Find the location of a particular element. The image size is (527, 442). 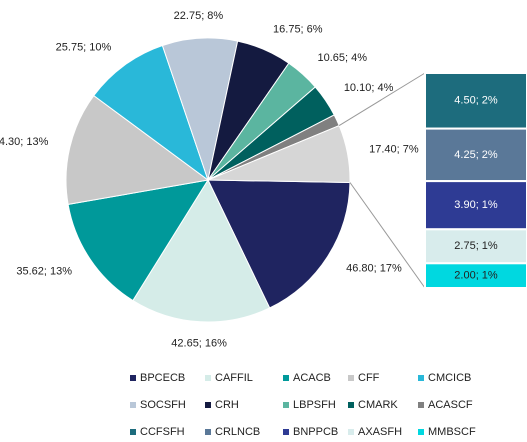

legend-label: ACASCF is located at coordinates (450, 405).